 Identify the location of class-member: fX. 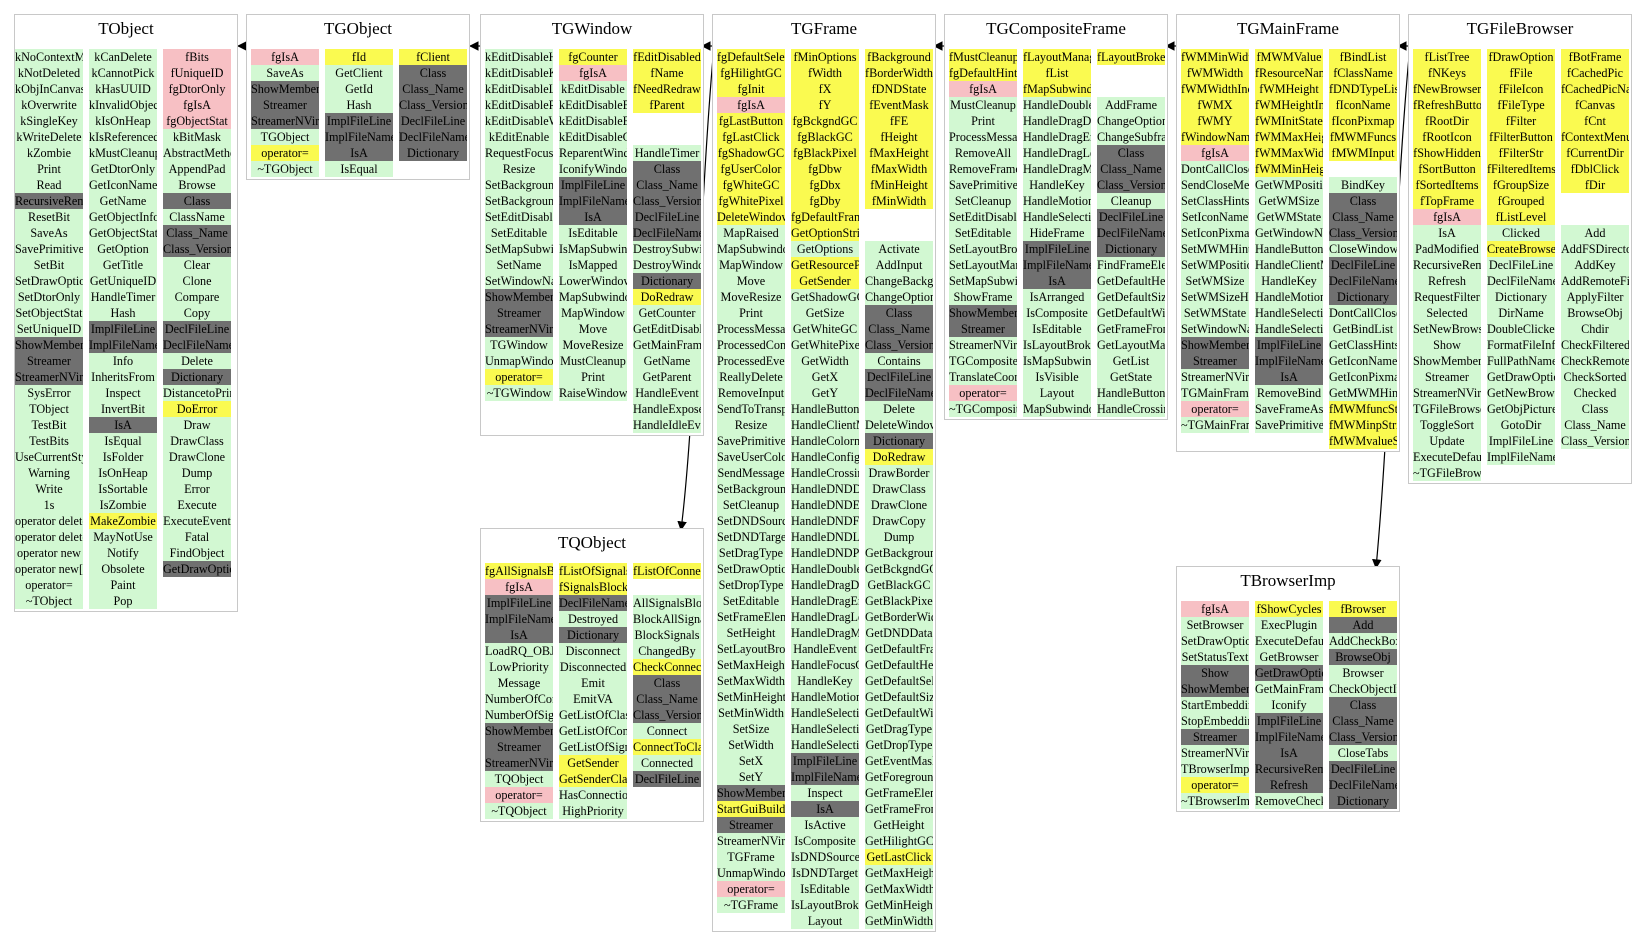
(825, 89).